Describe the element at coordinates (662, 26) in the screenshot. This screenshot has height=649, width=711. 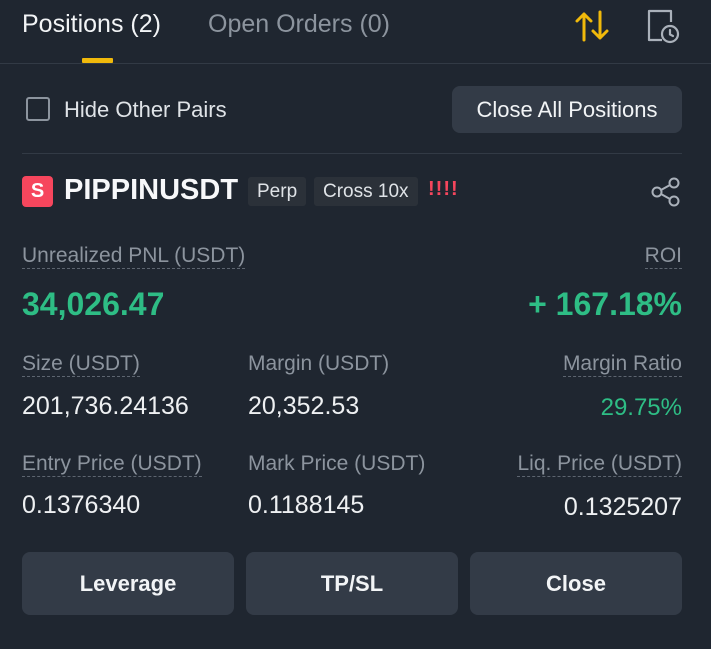
I see `order-history-icon` at that location.